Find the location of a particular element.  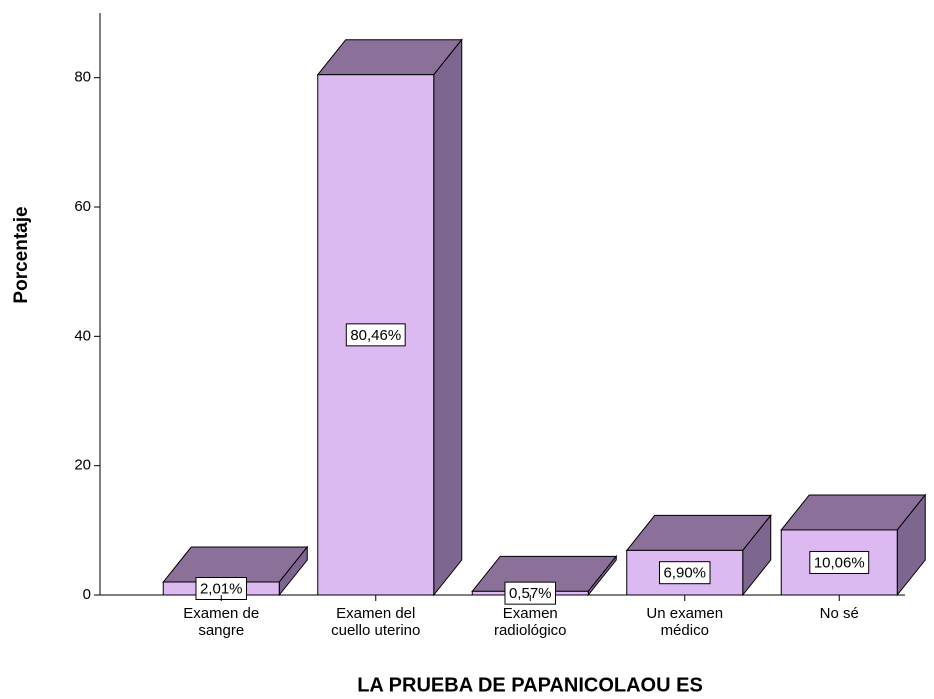

value-label: 80,46% is located at coordinates (375, 335).